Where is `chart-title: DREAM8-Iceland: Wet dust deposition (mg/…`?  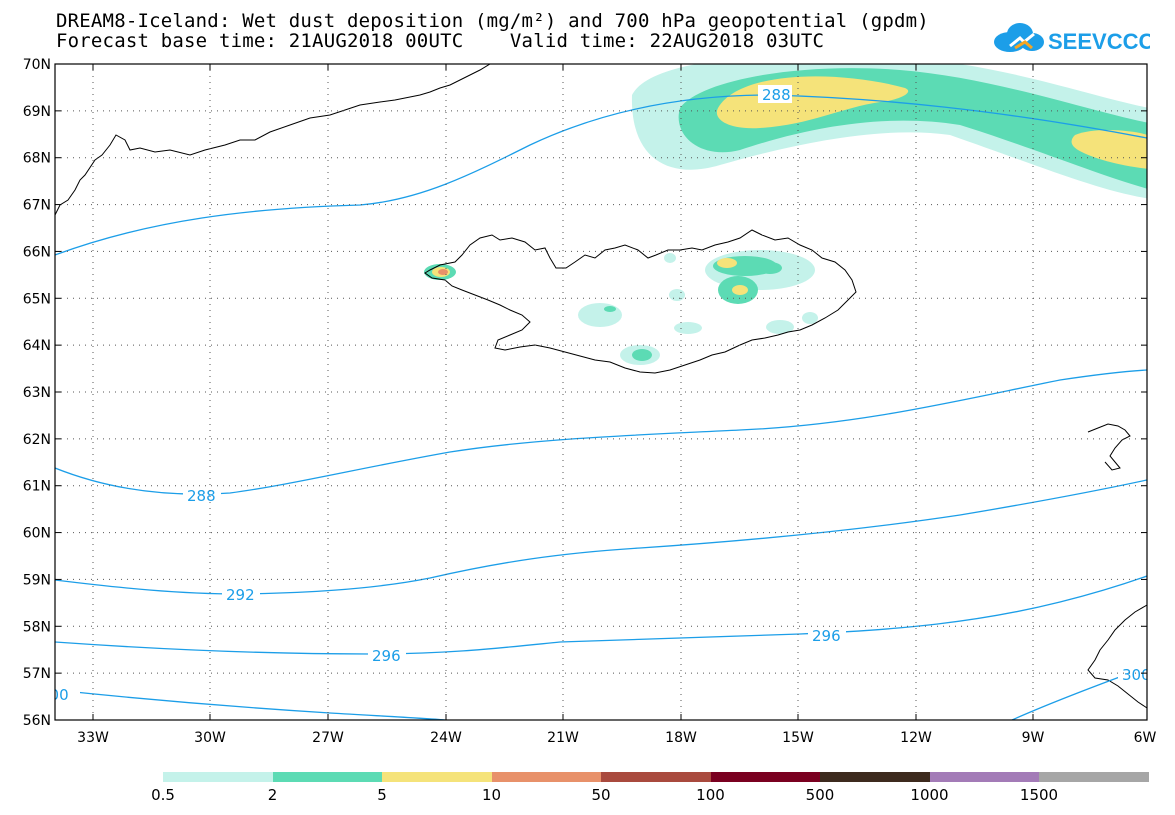
chart-title: DREAM8-Iceland: Wet dust deposition (mg/… is located at coordinates (492, 21).